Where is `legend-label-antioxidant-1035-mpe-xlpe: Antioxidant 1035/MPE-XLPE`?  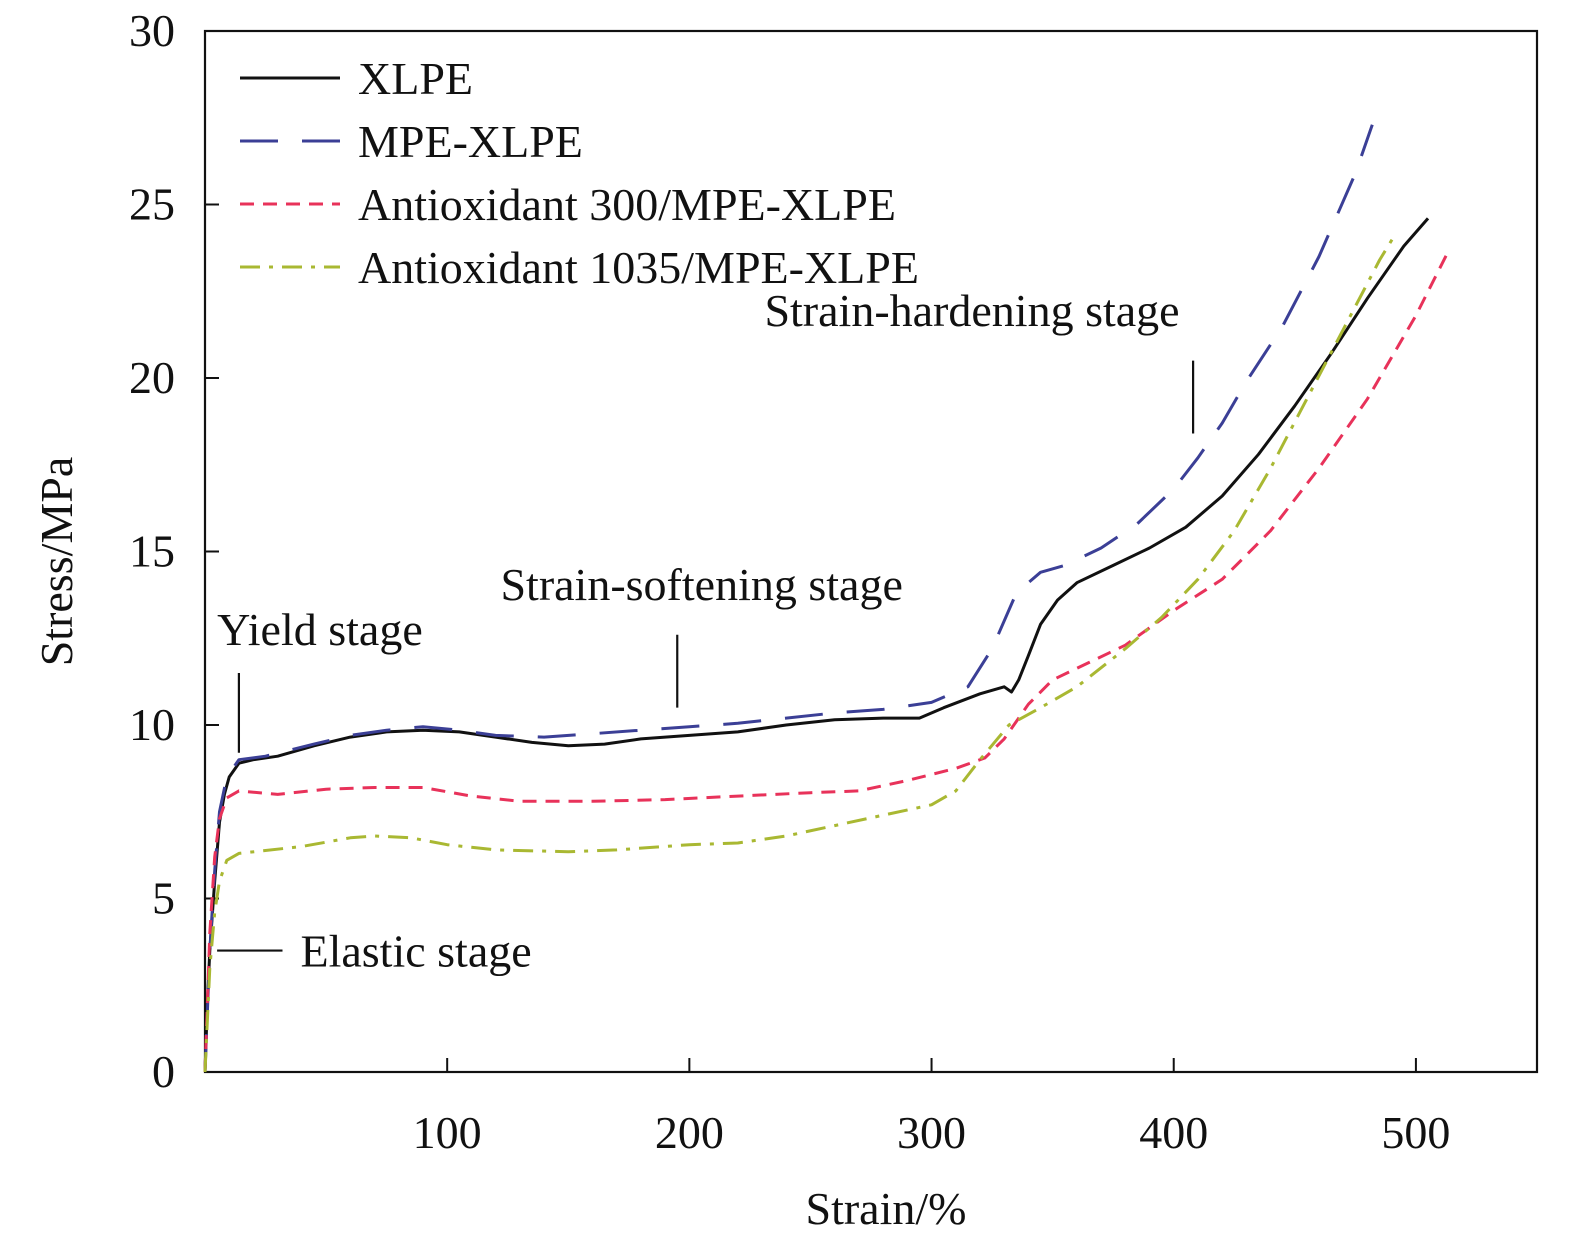 legend-label-antioxidant-1035-mpe-xlpe: Antioxidant 1035/MPE-XLPE is located at coordinates (638, 267).